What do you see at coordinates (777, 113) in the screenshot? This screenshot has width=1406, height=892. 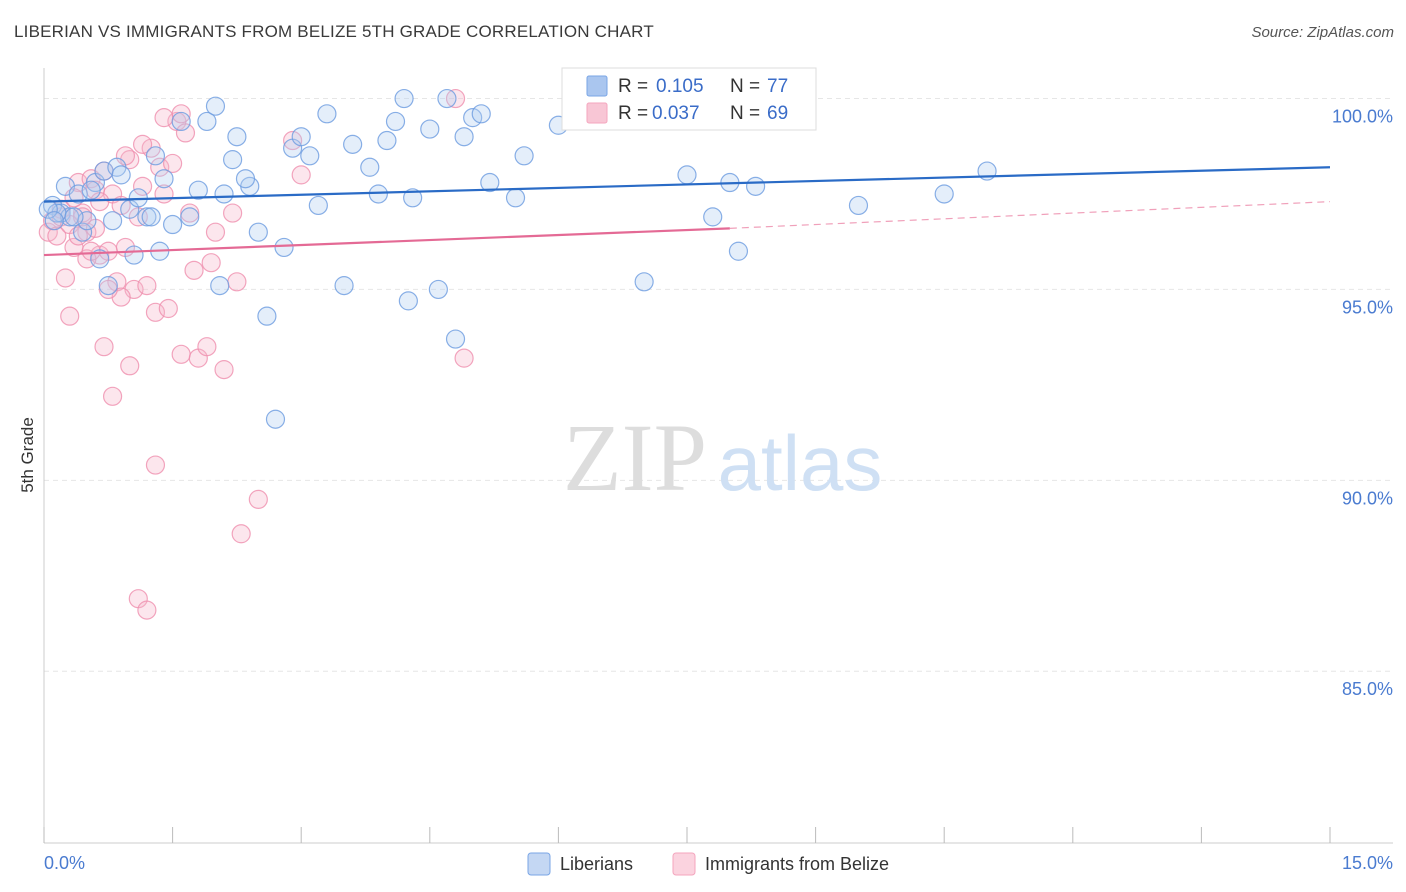 I see `legend-n-belize: 69` at bounding box center [777, 113].